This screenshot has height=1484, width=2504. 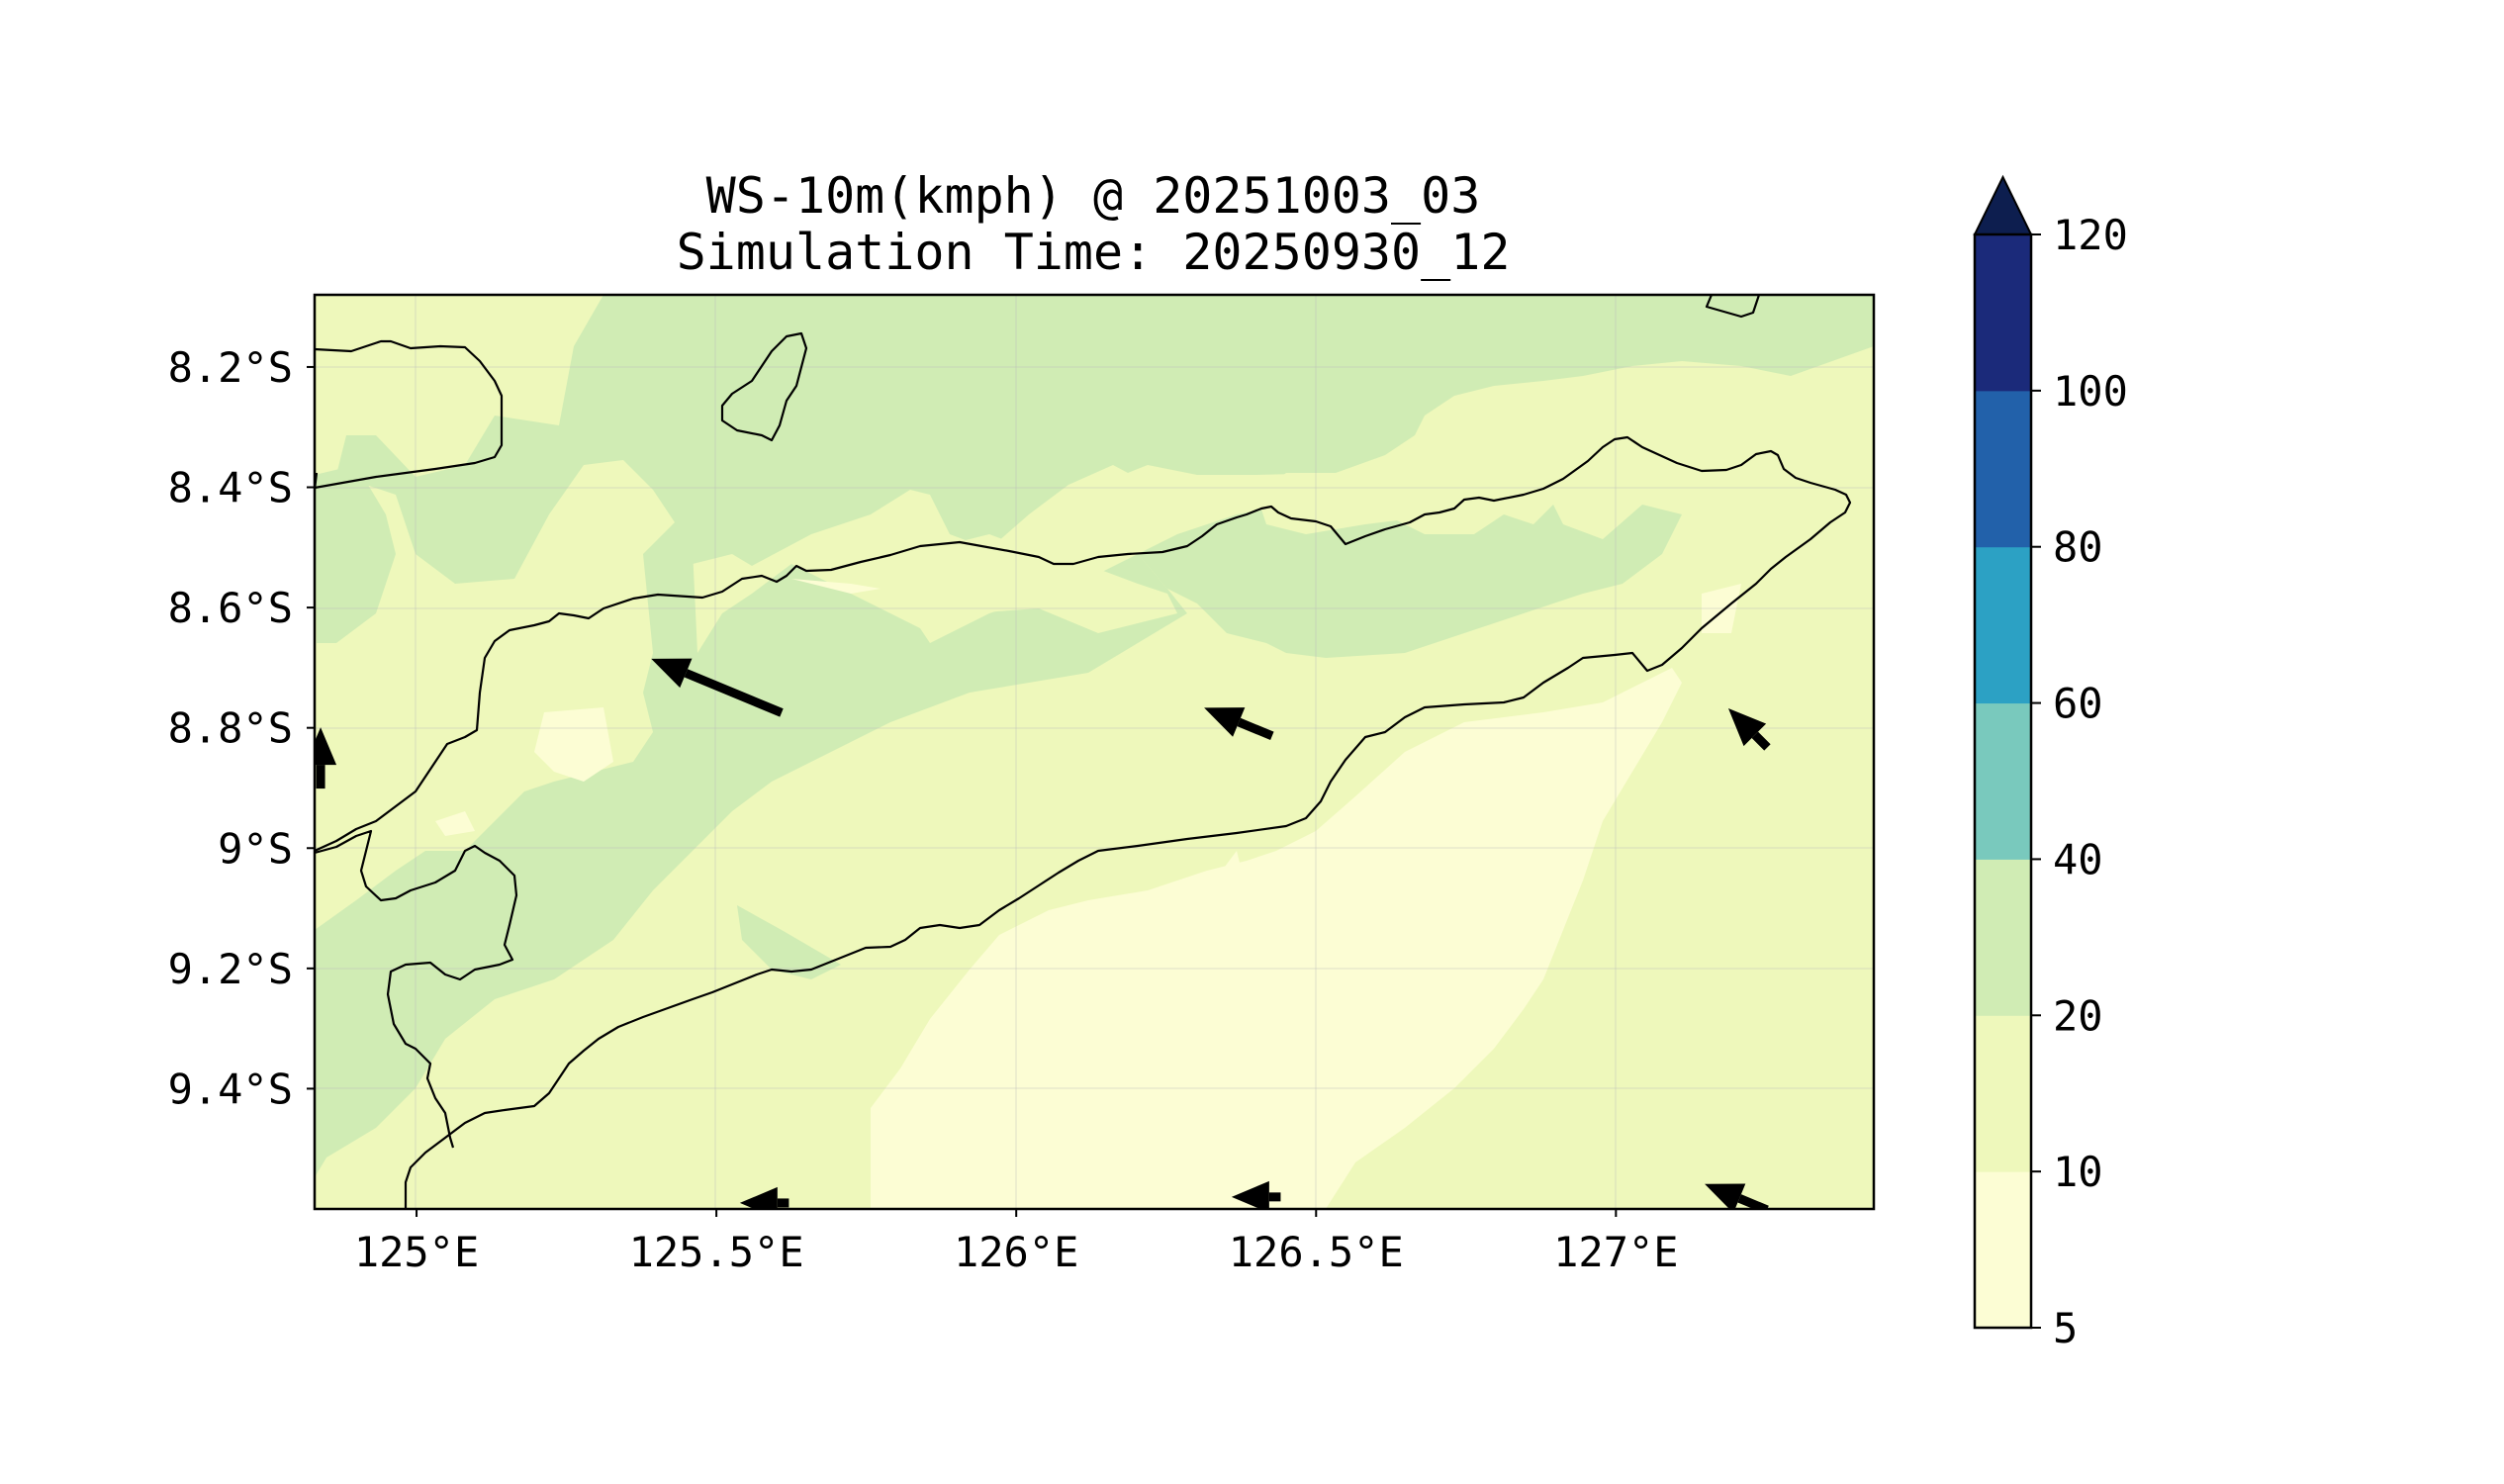 I want to click on y-tick-label-9-2-s: 9.2°S, so click(x=230, y=969).